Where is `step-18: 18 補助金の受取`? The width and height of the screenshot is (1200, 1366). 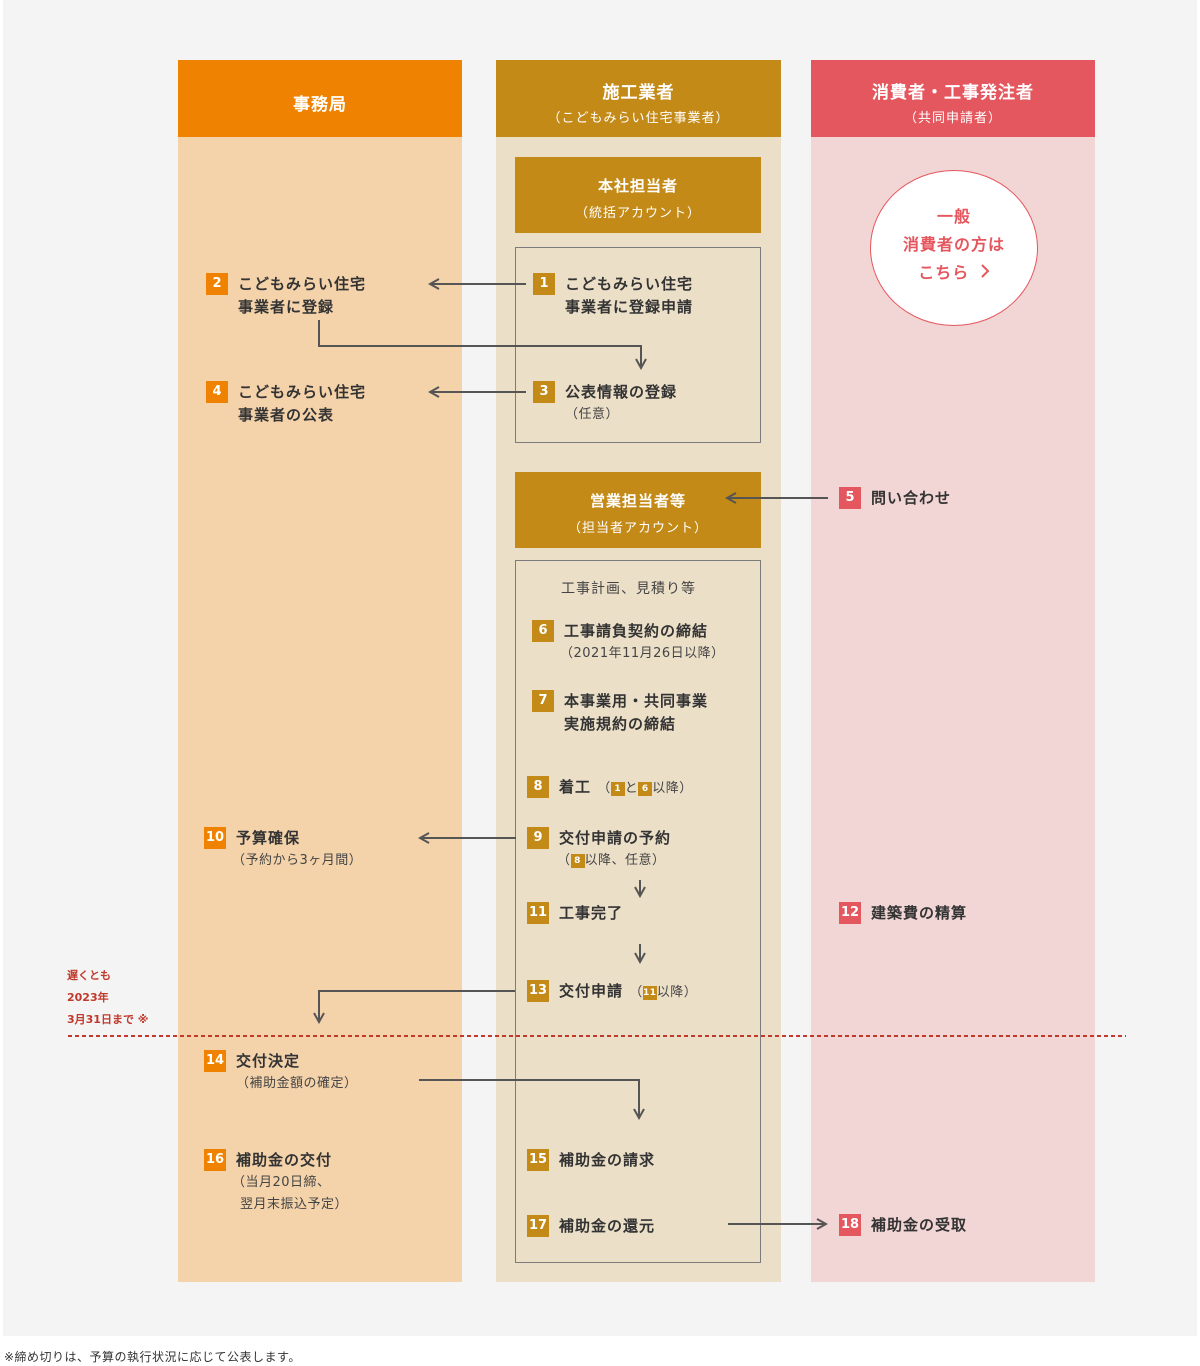 step-18: 18 補助金の受取 is located at coordinates (903, 1225).